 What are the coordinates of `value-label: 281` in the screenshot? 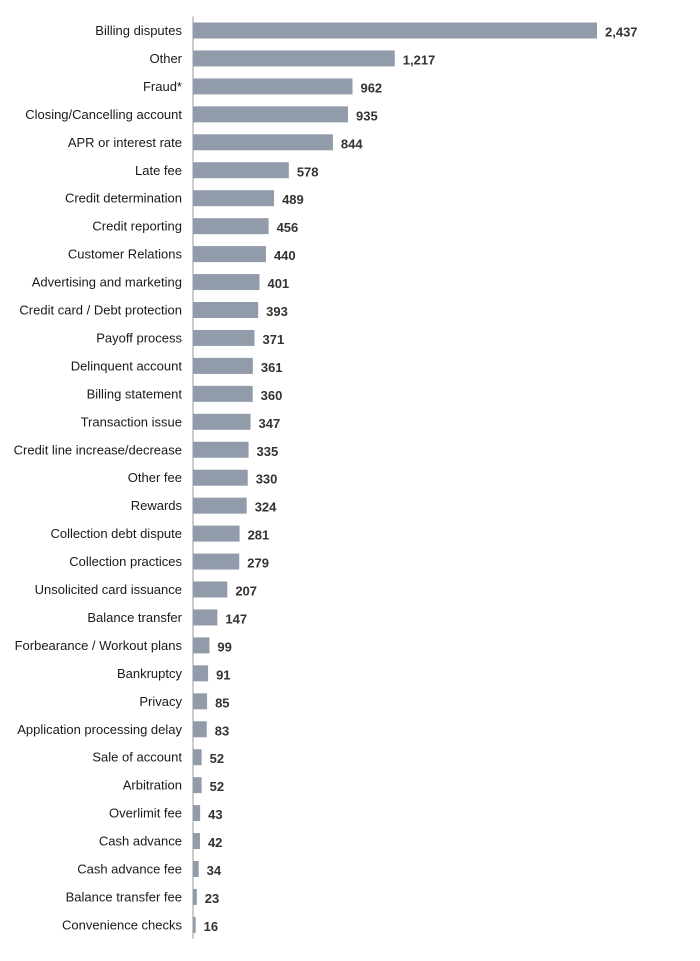 It's located at (259, 535).